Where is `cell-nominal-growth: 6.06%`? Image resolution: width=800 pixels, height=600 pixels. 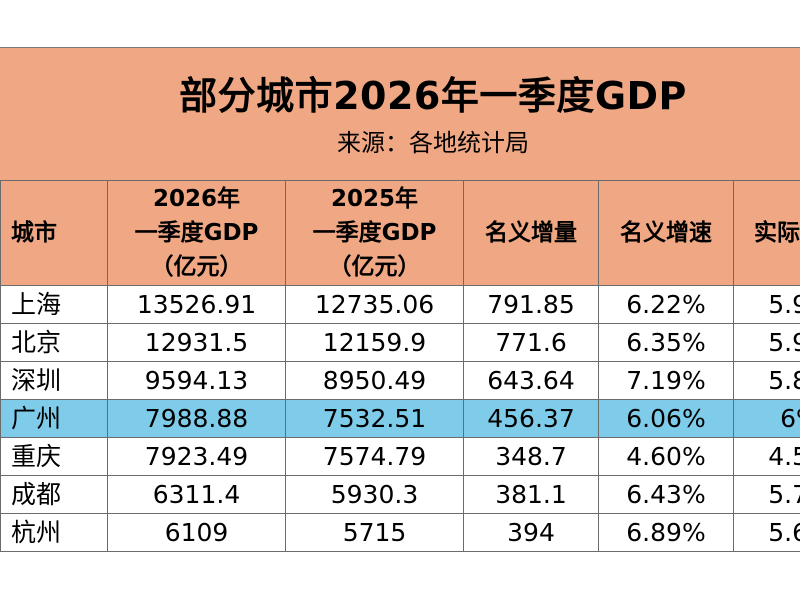
cell-nominal-growth: 6.06% is located at coordinates (666, 418).